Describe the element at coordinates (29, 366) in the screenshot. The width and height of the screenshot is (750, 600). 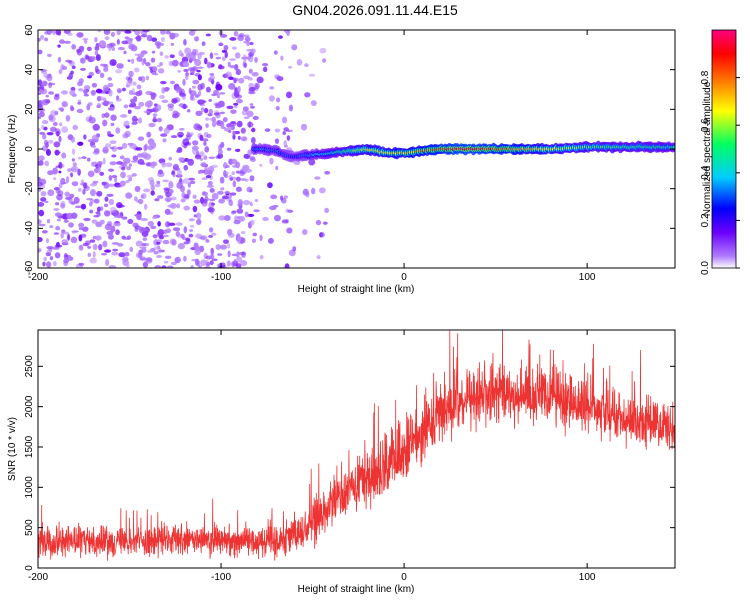
I see `snr-y-tick-label: 2500` at that location.